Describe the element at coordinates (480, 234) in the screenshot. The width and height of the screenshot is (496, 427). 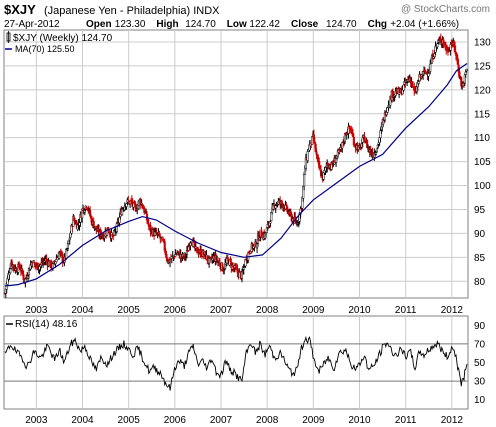
I see `price-ytick-90: 90` at that location.